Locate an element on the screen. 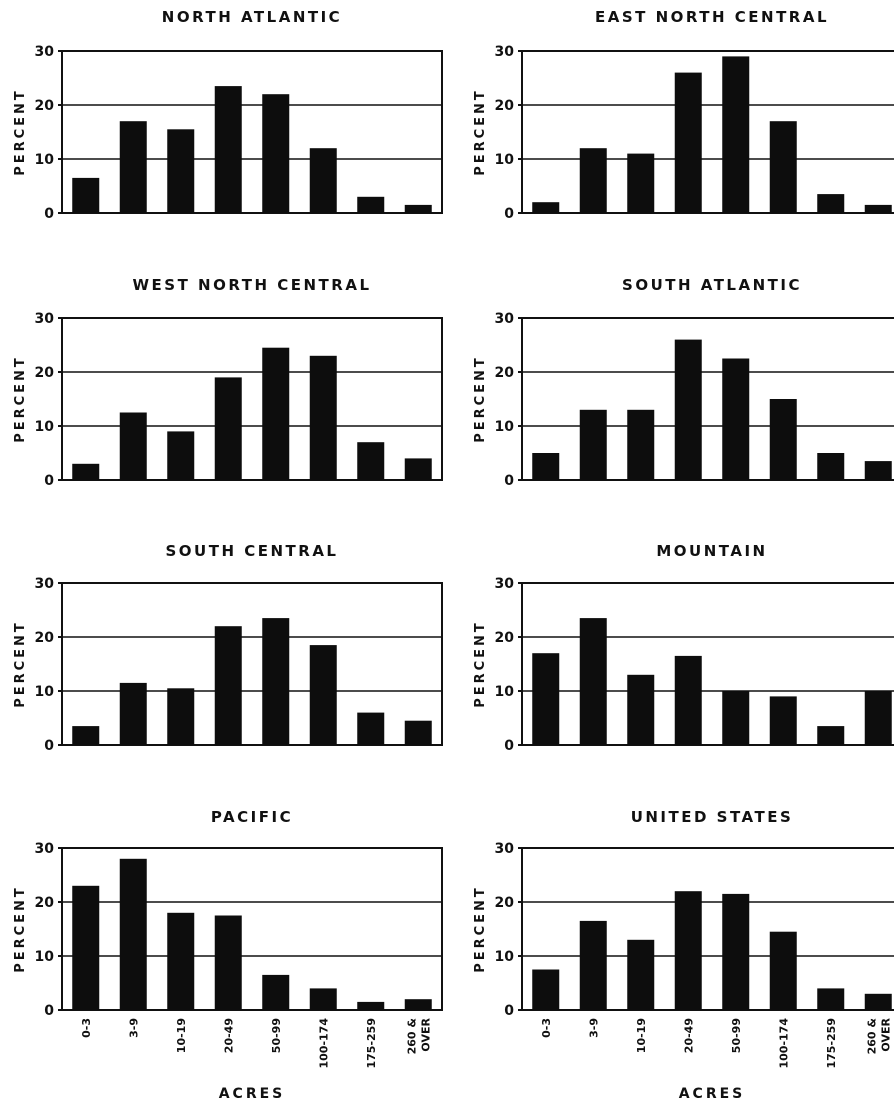 The image size is (894, 1106). x-tick-label: 175-259 is located at coordinates (831, 1043).